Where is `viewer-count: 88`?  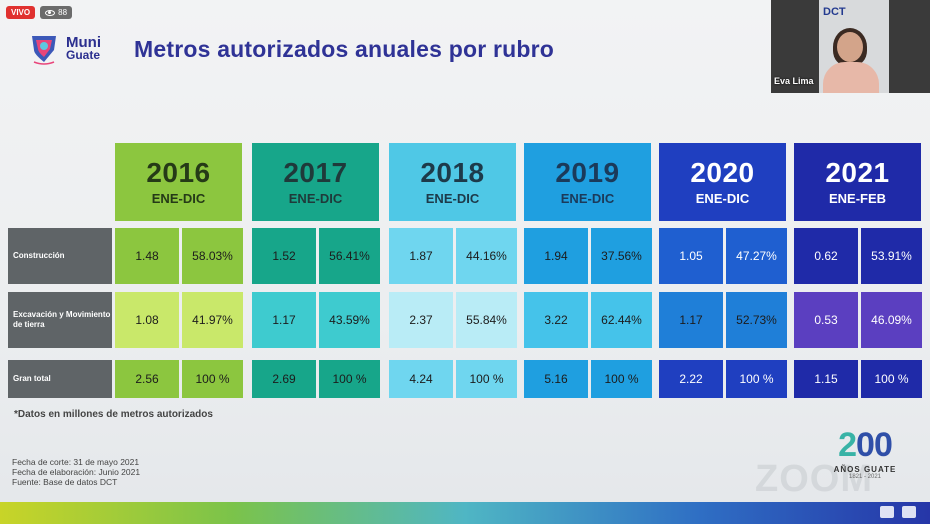
viewer-count: 88 is located at coordinates (56, 12).